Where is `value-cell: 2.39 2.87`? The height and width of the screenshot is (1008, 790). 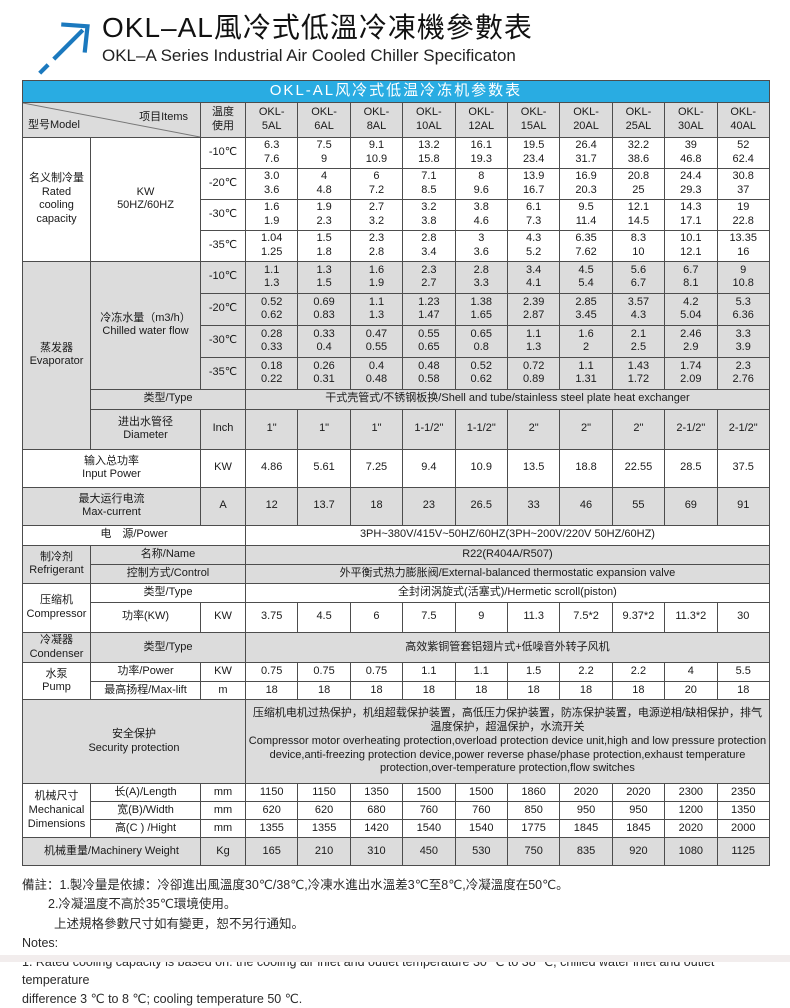
value-cell: 2.39 2.87 is located at coordinates (533, 309).